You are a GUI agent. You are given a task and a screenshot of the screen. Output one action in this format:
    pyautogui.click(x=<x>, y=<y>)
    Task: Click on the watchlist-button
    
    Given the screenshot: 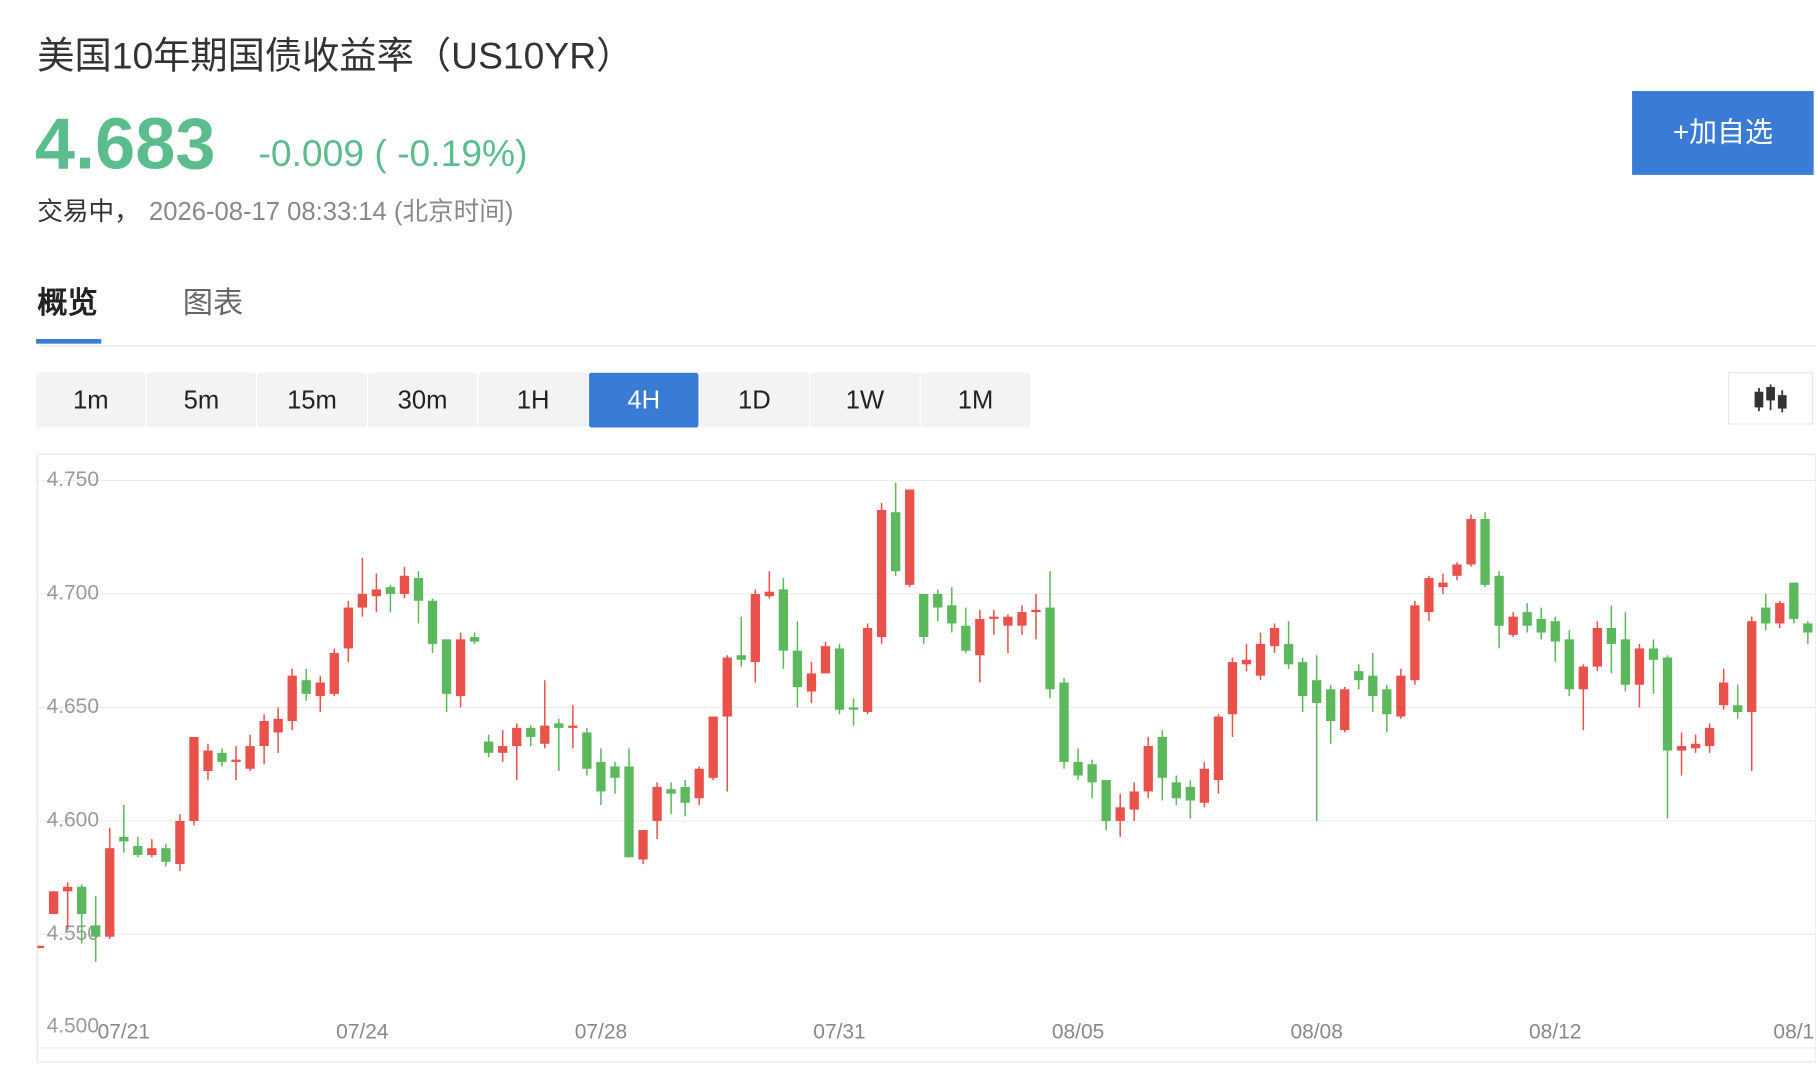 What is the action you would take?
    pyautogui.click(x=1723, y=133)
    